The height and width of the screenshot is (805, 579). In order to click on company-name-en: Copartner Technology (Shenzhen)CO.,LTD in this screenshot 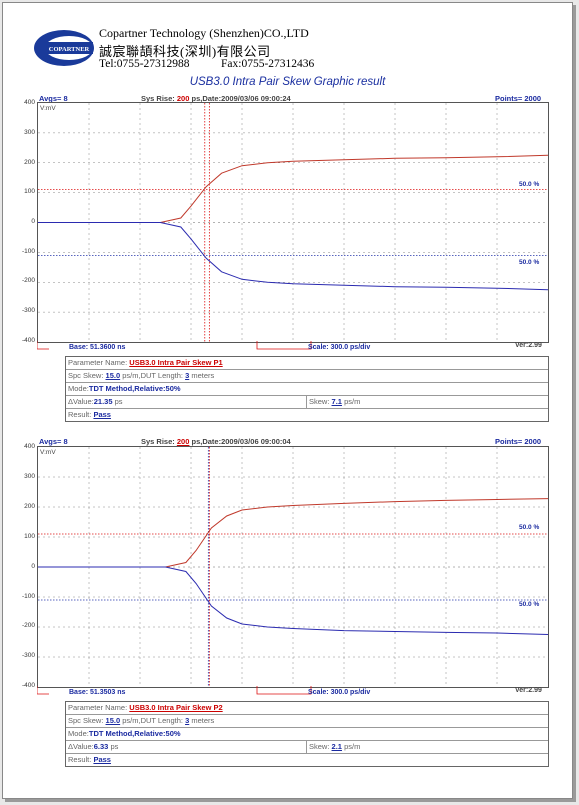, I will do `click(204, 33)`.